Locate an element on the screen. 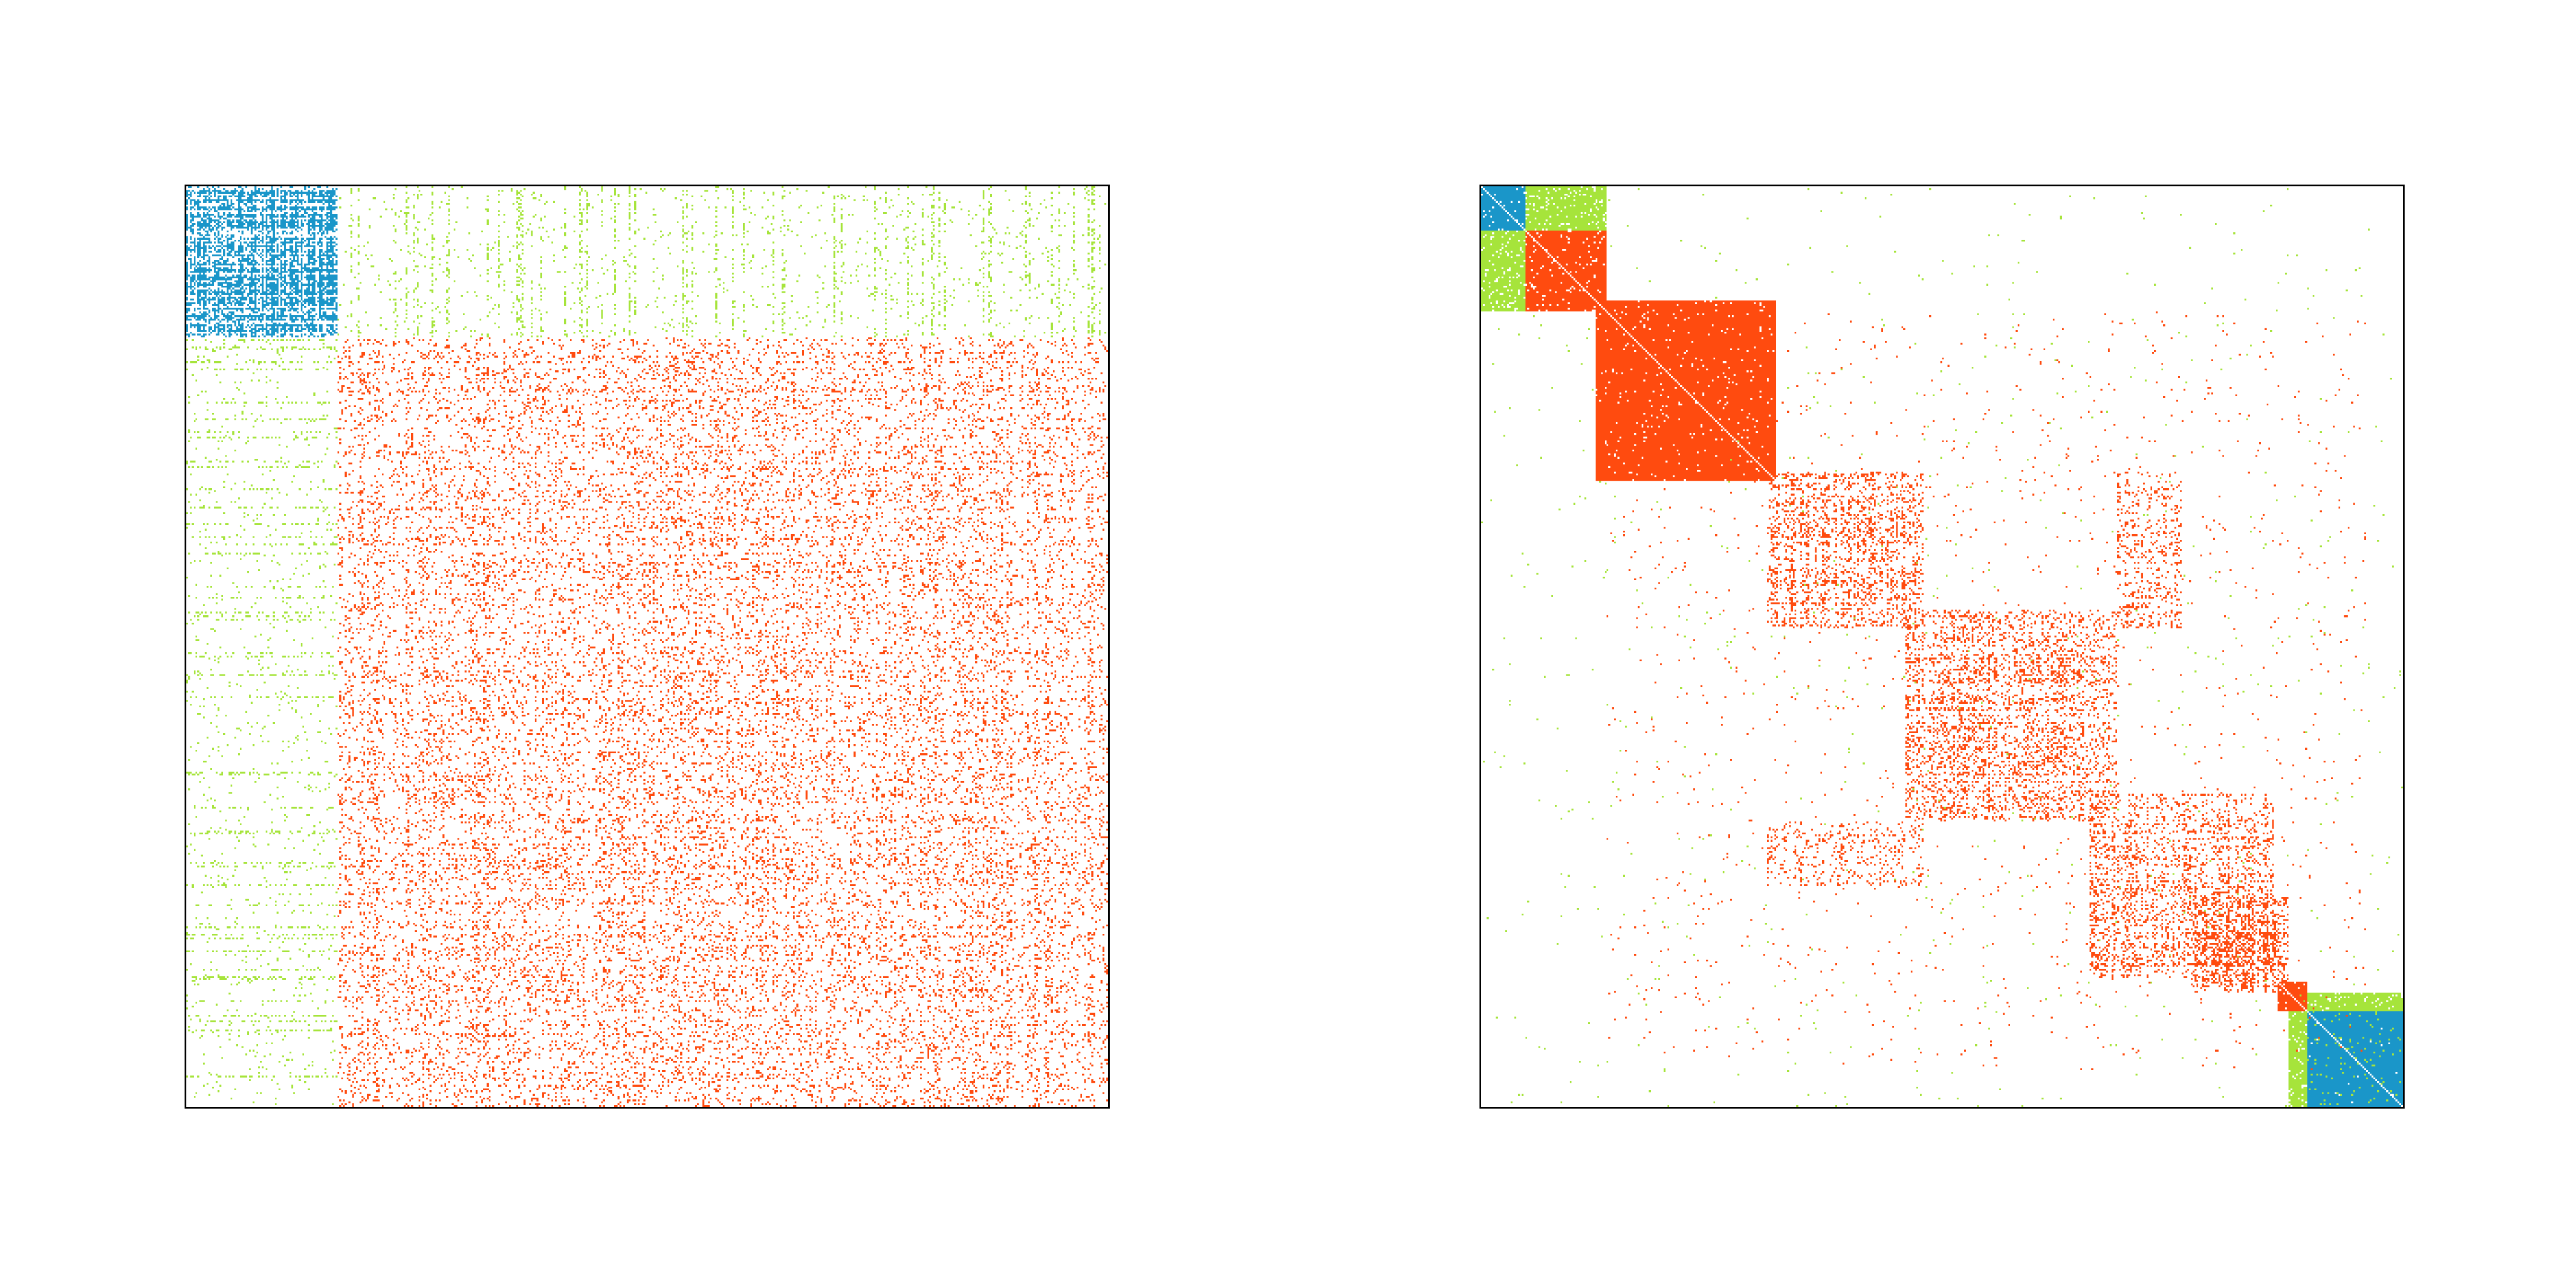 This screenshot has height=1288, width=2576. matrix-cells-within-blue is located at coordinates (262, 262).